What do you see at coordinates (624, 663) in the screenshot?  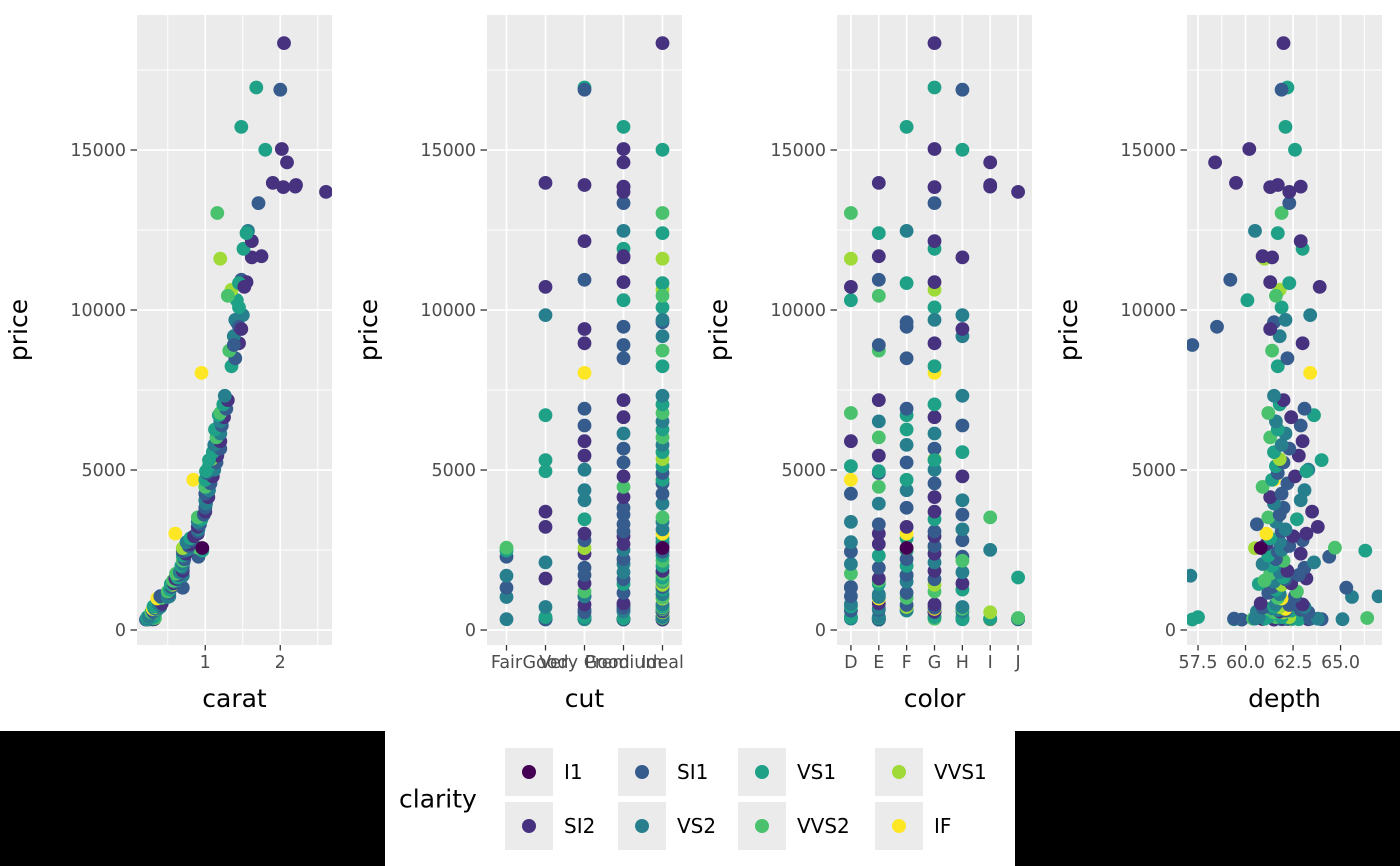 I see `x-tick-label: Premium` at bounding box center [624, 663].